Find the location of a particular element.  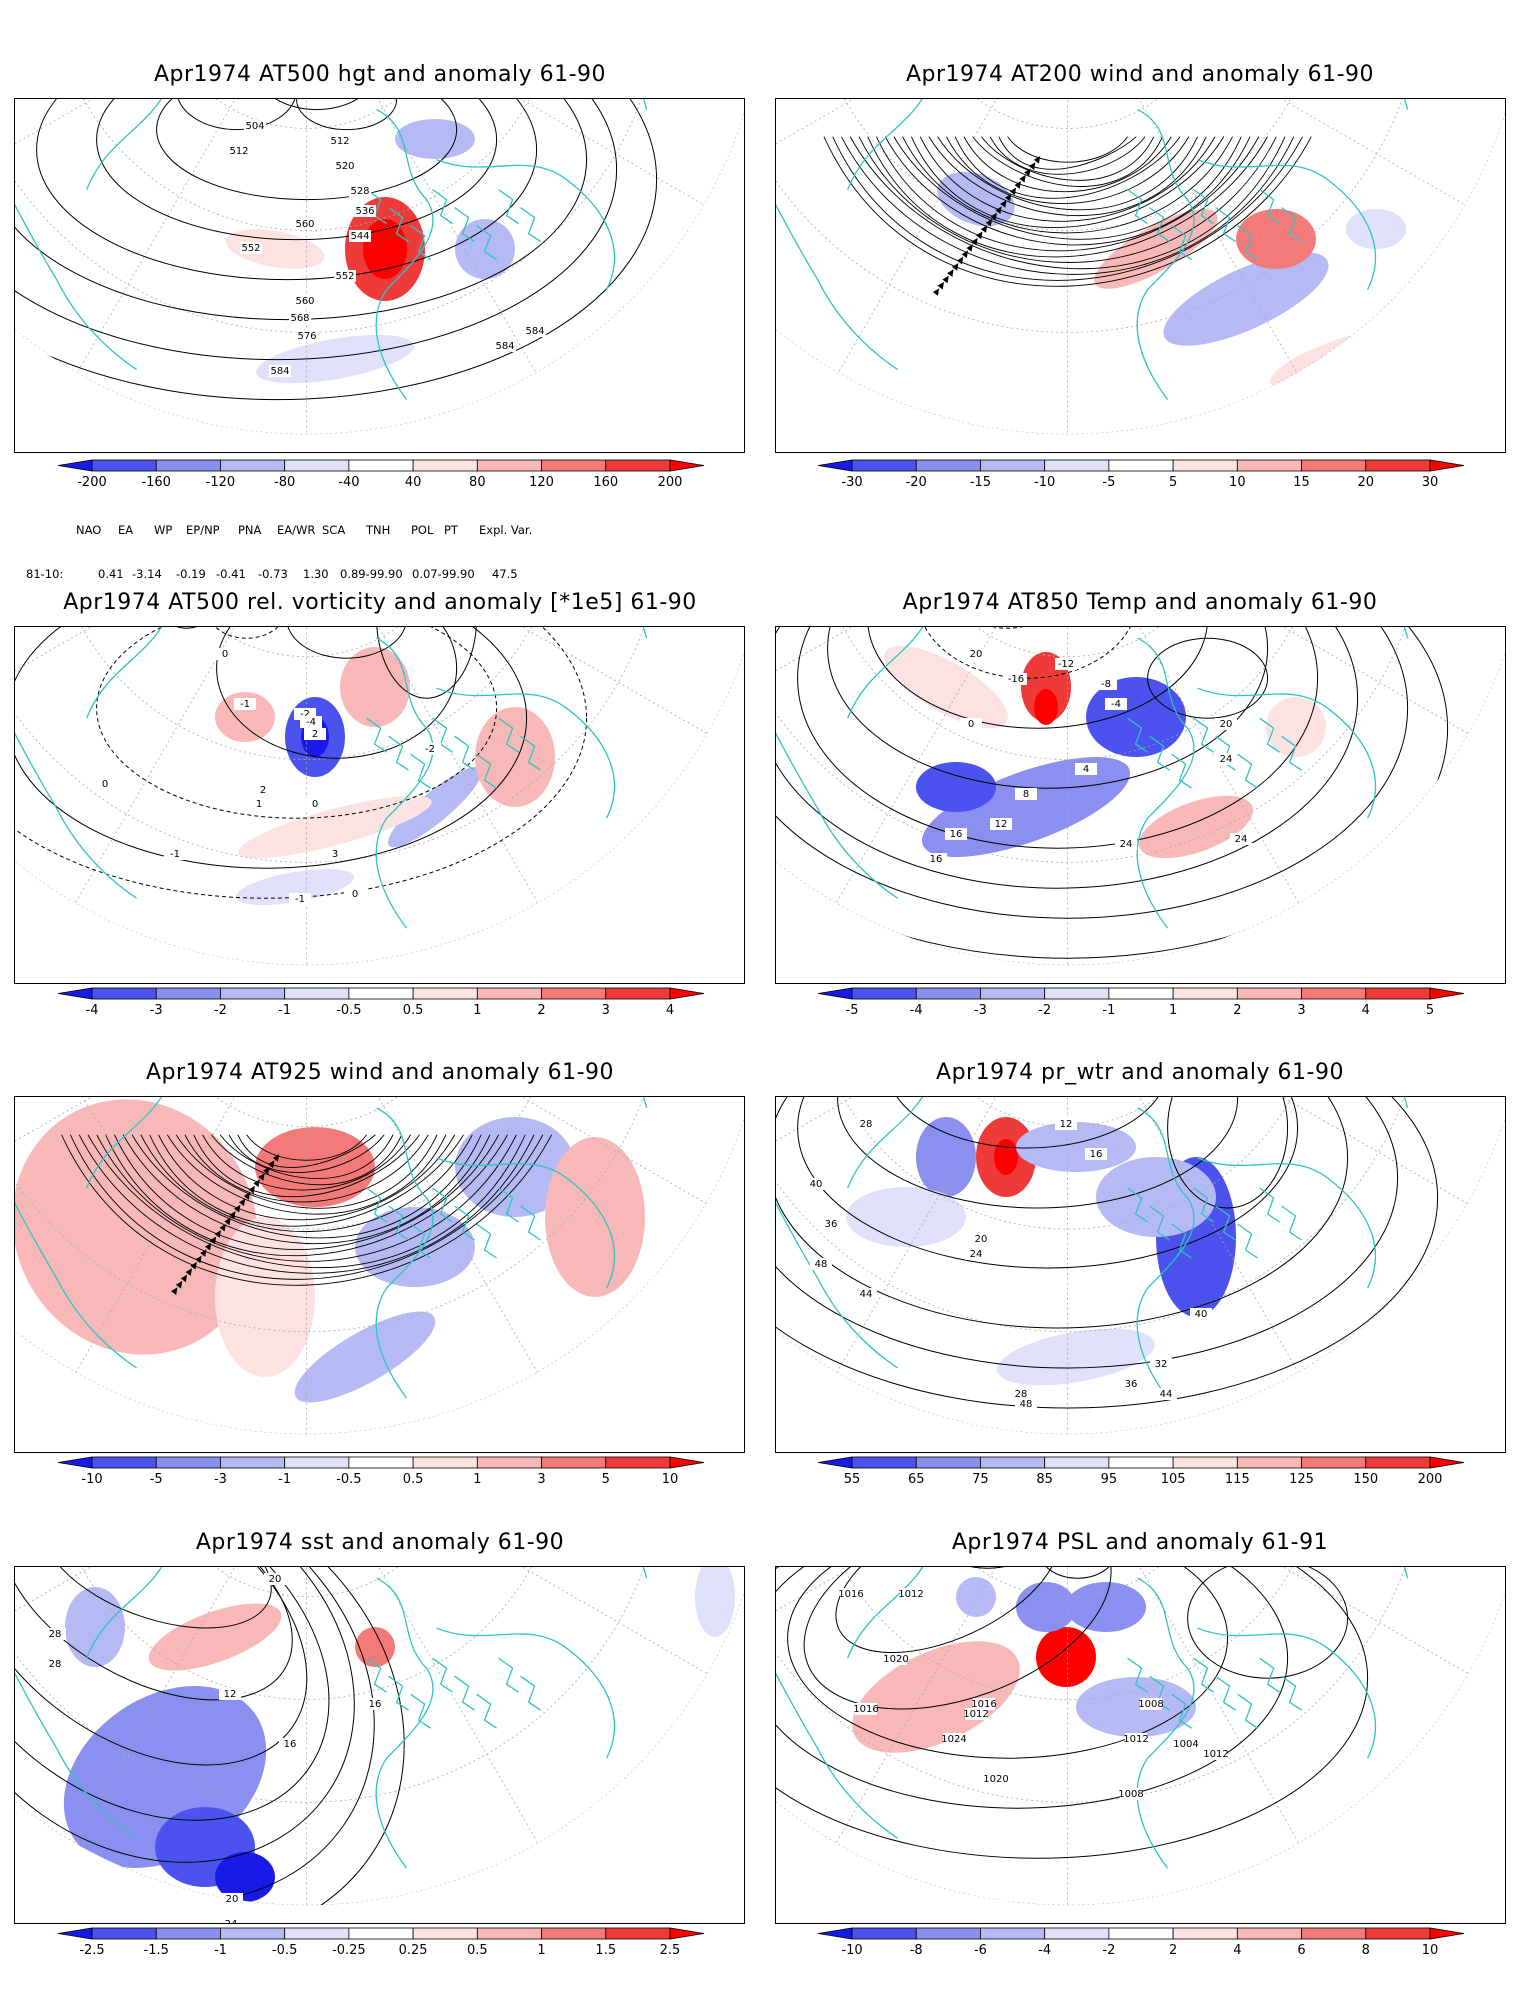

contour-label: 520 is located at coordinates (344, 166).